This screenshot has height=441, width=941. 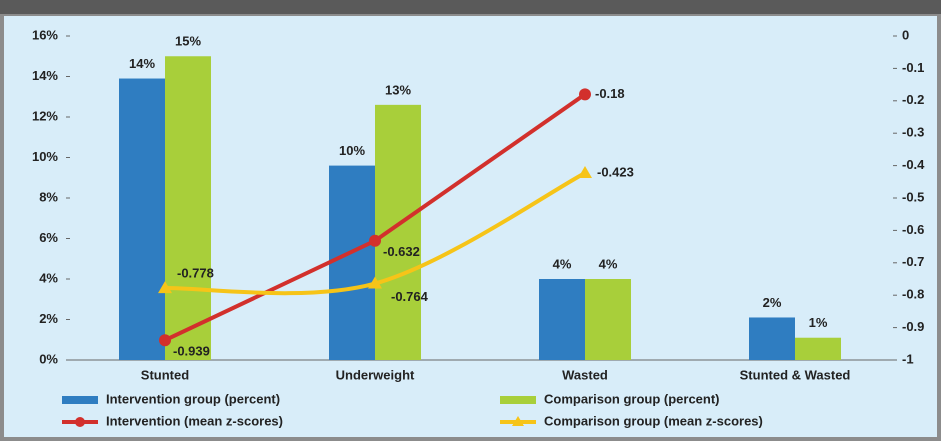 What do you see at coordinates (410, 296) in the screenshot?
I see `line-value-label: -0.764` at bounding box center [410, 296].